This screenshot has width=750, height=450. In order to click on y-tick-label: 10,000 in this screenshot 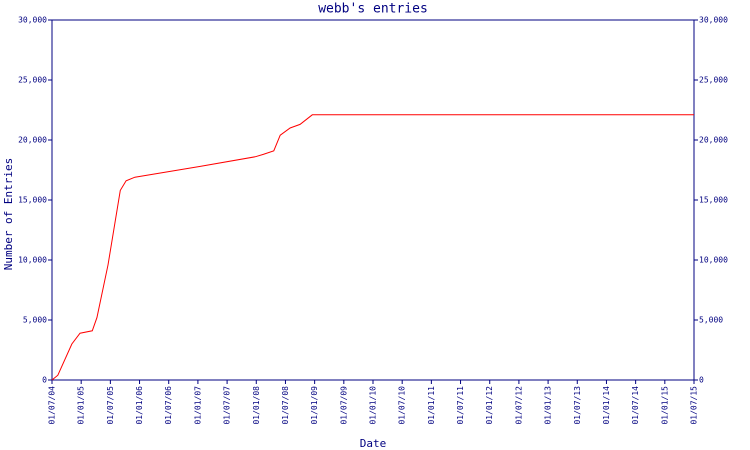, I will do `click(32, 260)`.